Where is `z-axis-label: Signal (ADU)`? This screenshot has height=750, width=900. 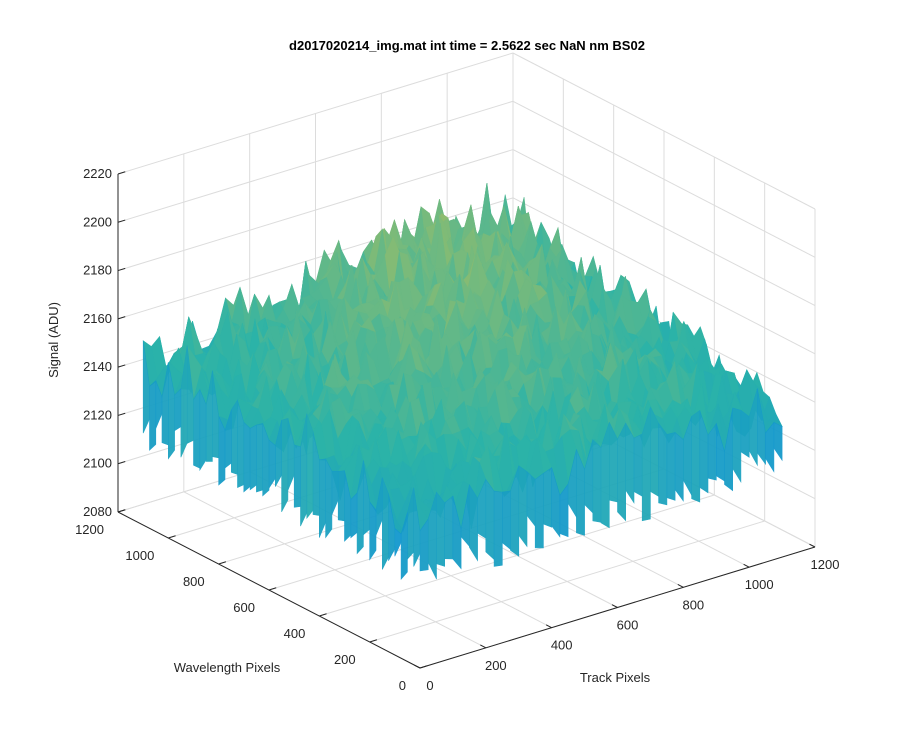 z-axis-label: Signal (ADU) is located at coordinates (53, 340).